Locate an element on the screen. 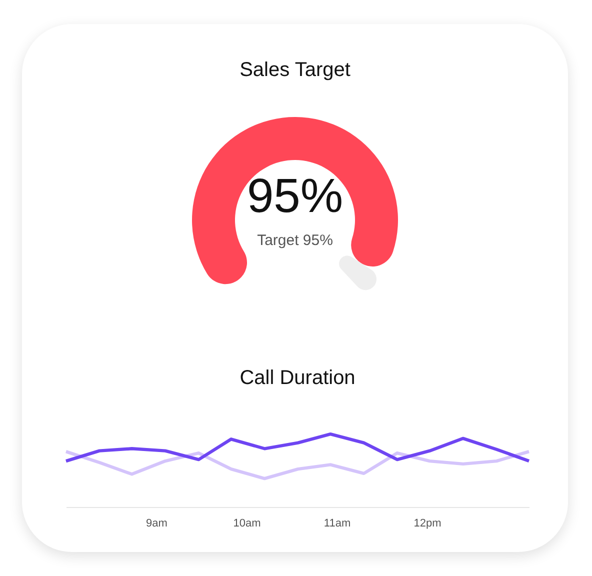 This screenshot has height=576, width=592. x-tick-label: 11am is located at coordinates (337, 524).